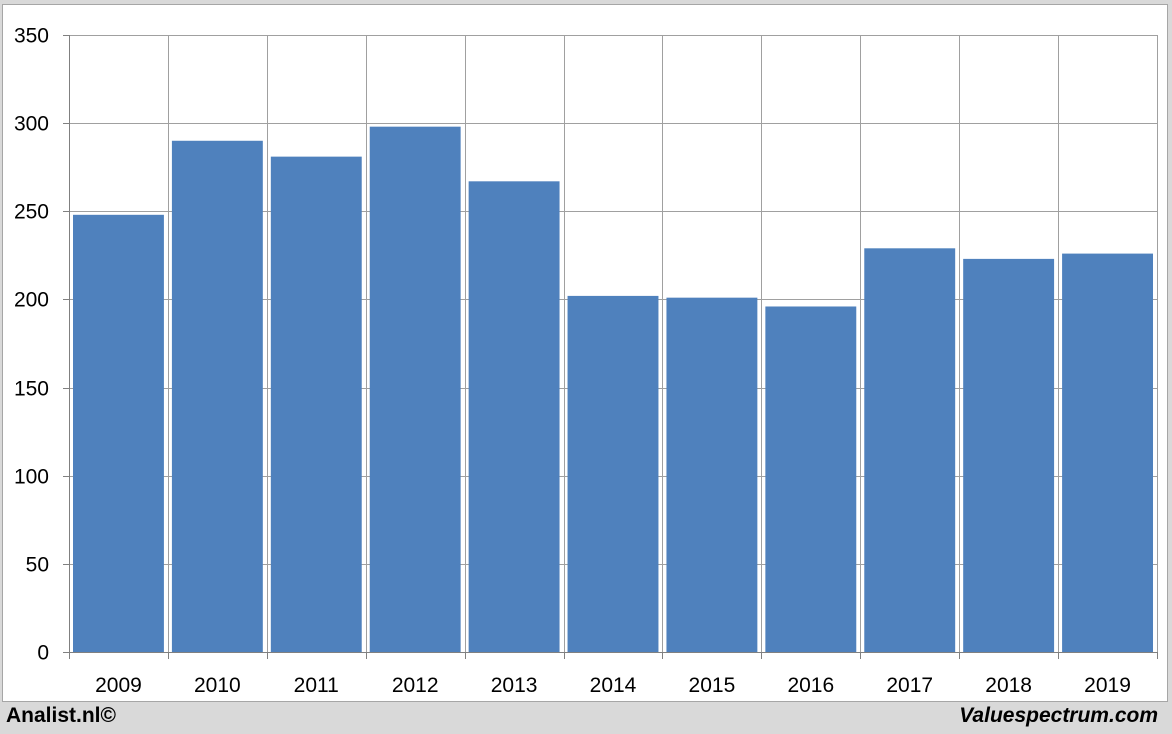 This screenshot has height=734, width=1172. Describe the element at coordinates (909, 685) in the screenshot. I see `x-tick-label-2017: 2017` at that location.